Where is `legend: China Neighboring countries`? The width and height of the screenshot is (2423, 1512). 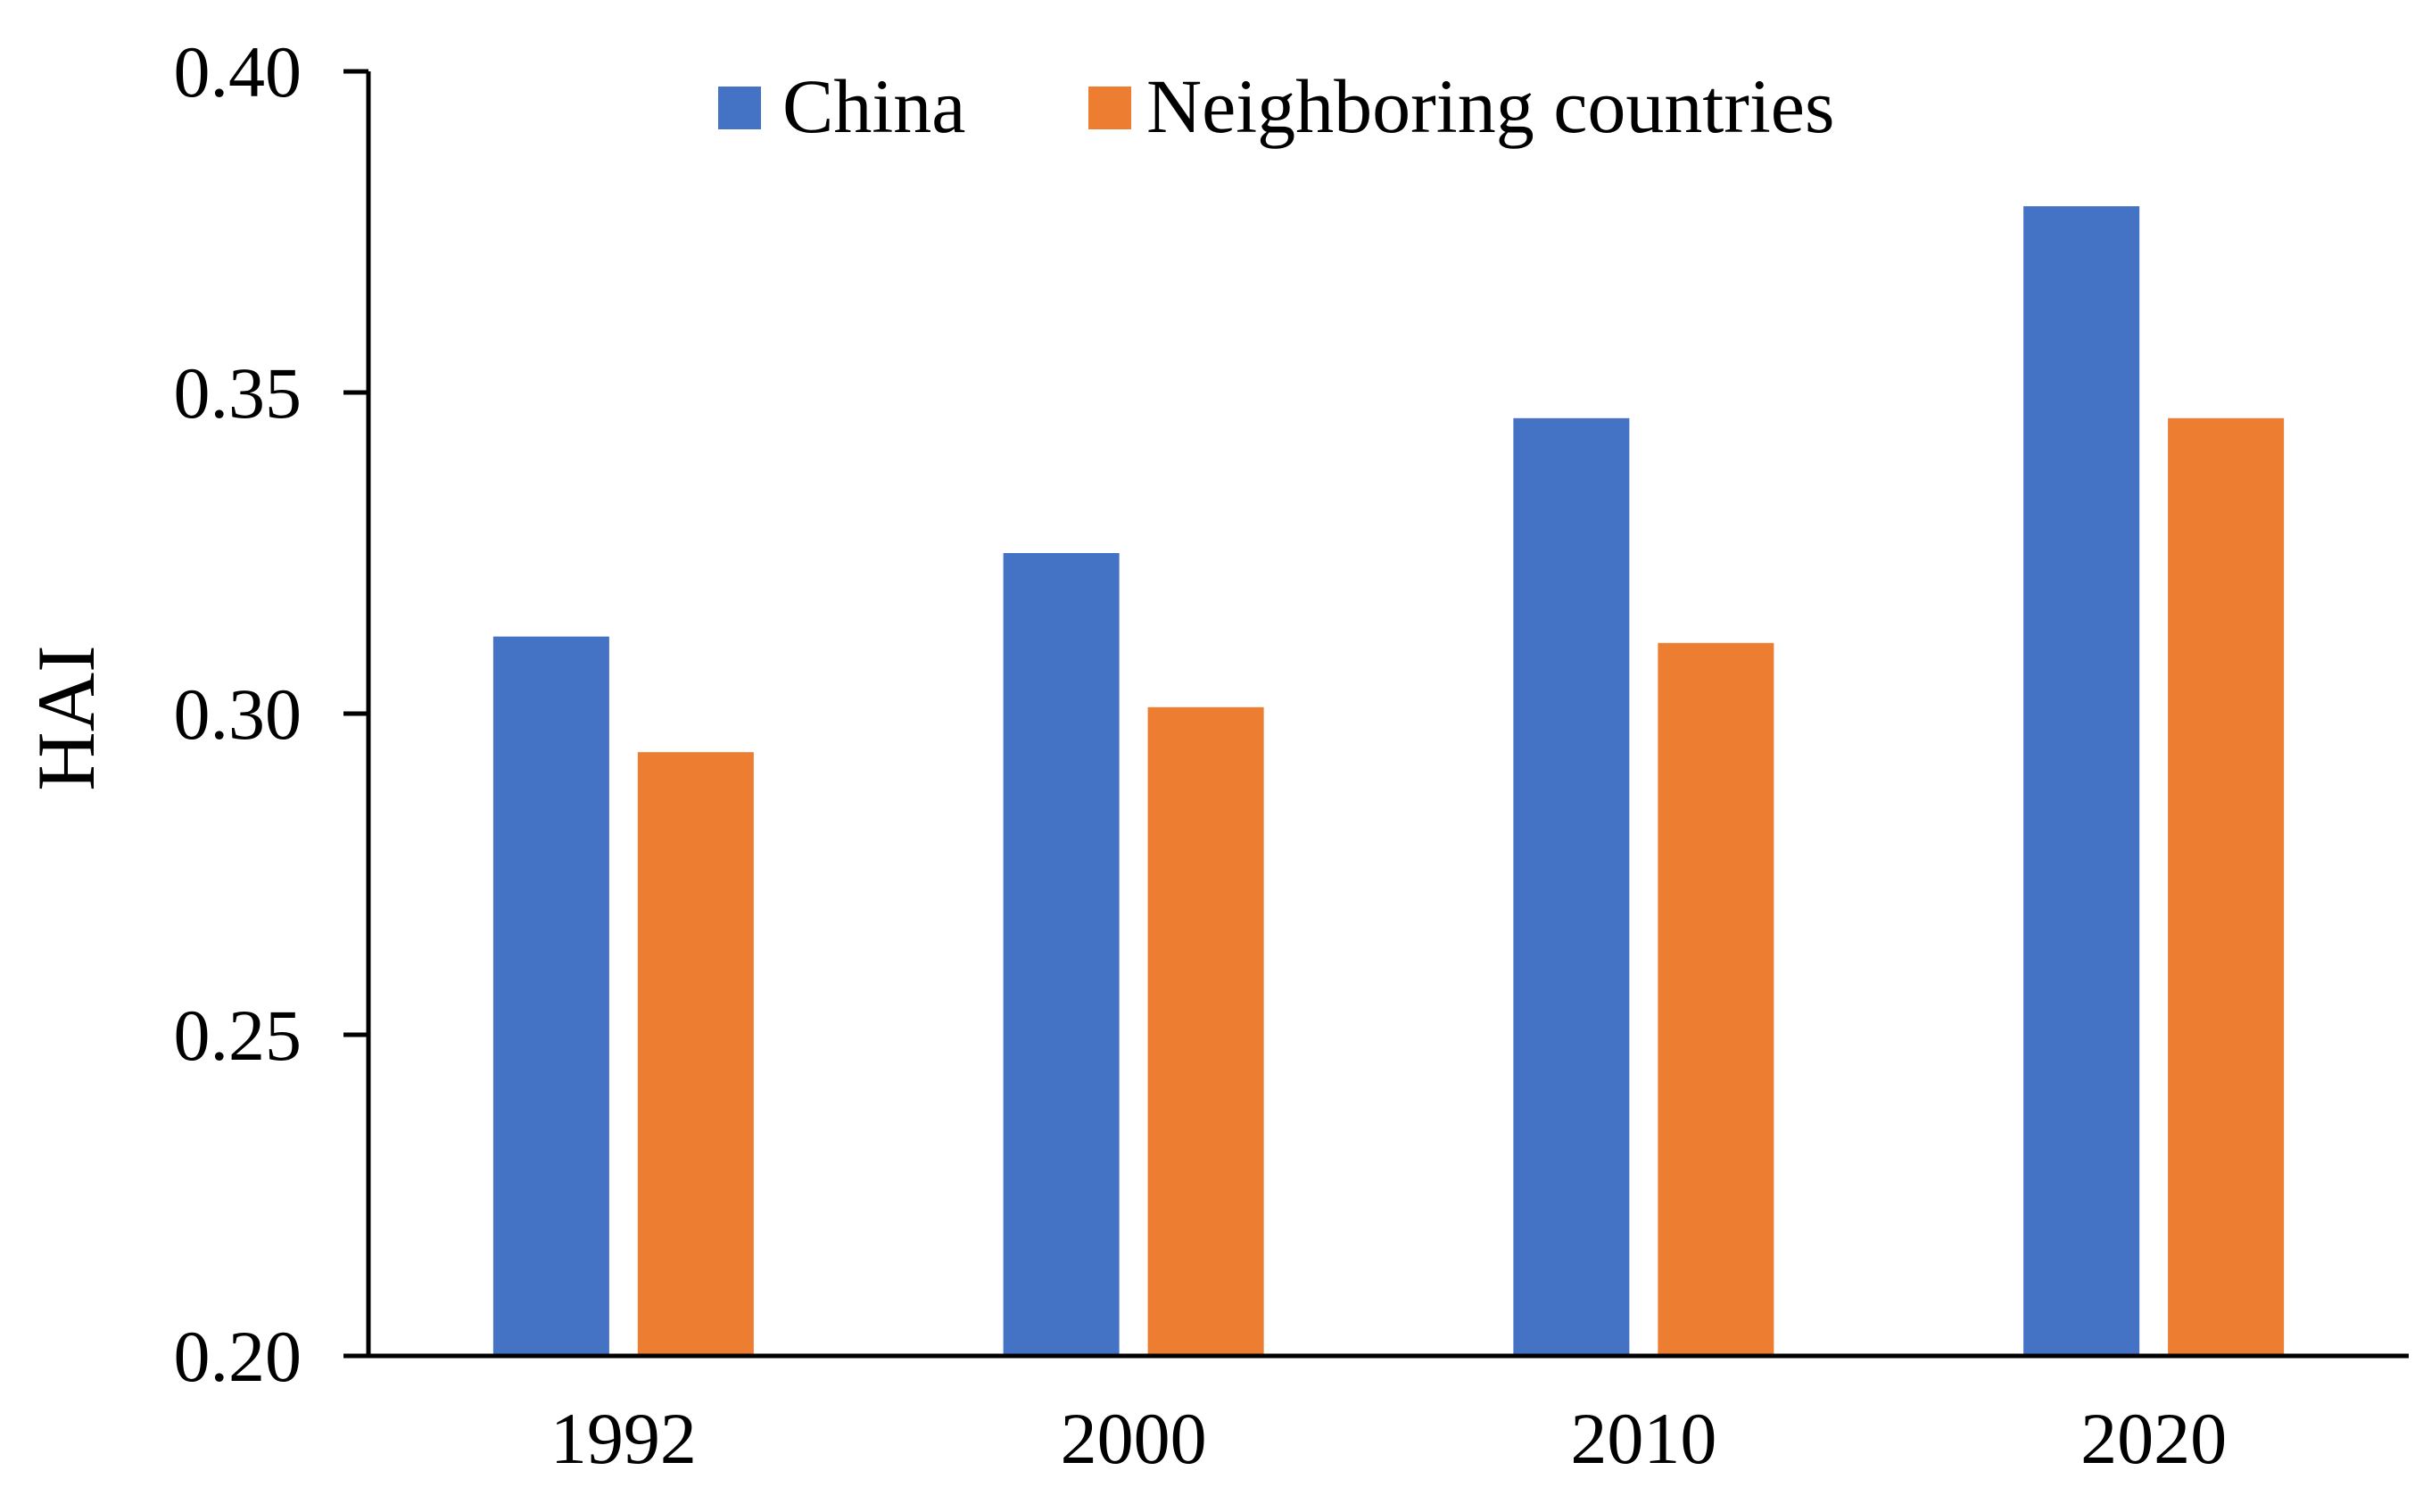
legend: China Neighboring countries is located at coordinates (1276, 106).